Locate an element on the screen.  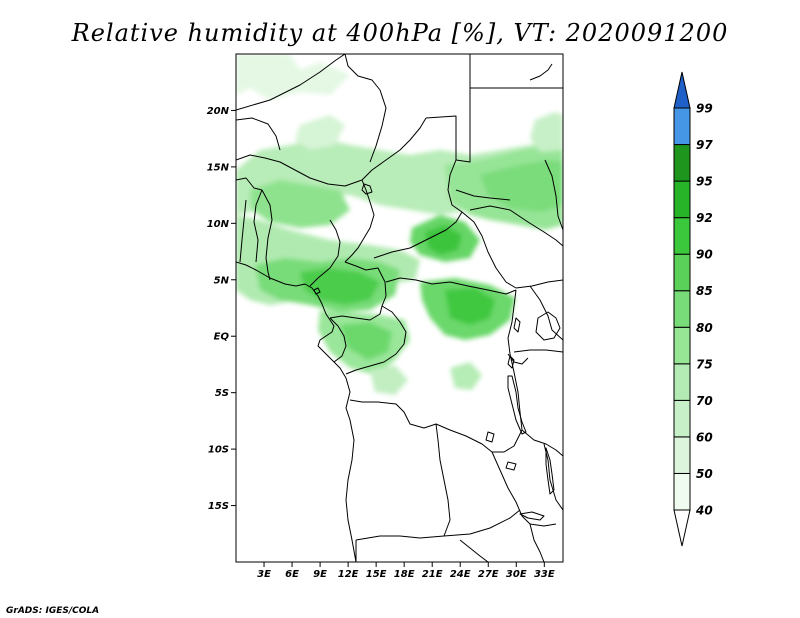
credit-text: GrADS: IGES/COLA is located at coordinates (52, 611).